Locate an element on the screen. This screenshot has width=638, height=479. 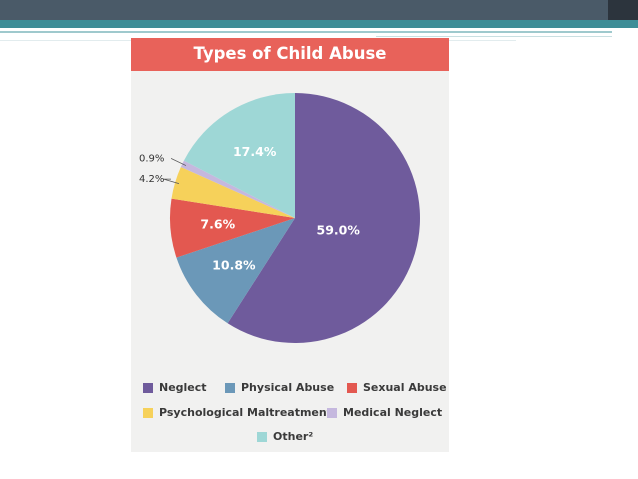
chart-title-bar is located at coordinates (290, 54).